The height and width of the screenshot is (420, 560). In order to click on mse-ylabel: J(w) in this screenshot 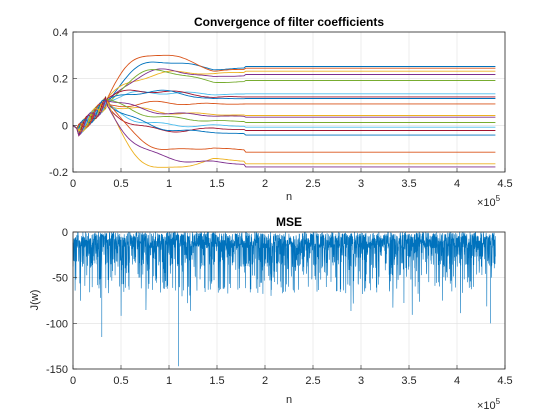, I will do `click(35, 300)`.